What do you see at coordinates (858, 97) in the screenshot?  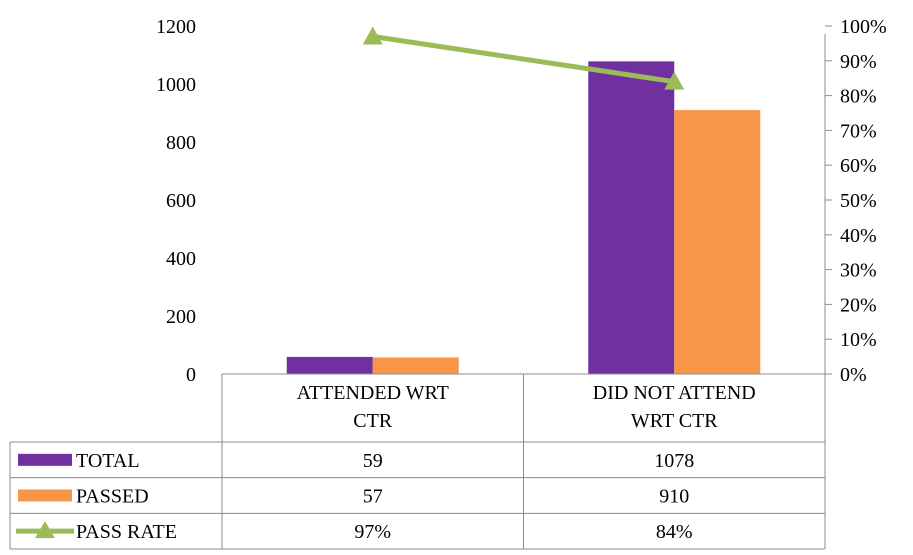 I see `right-tick-label: 80%` at bounding box center [858, 97].